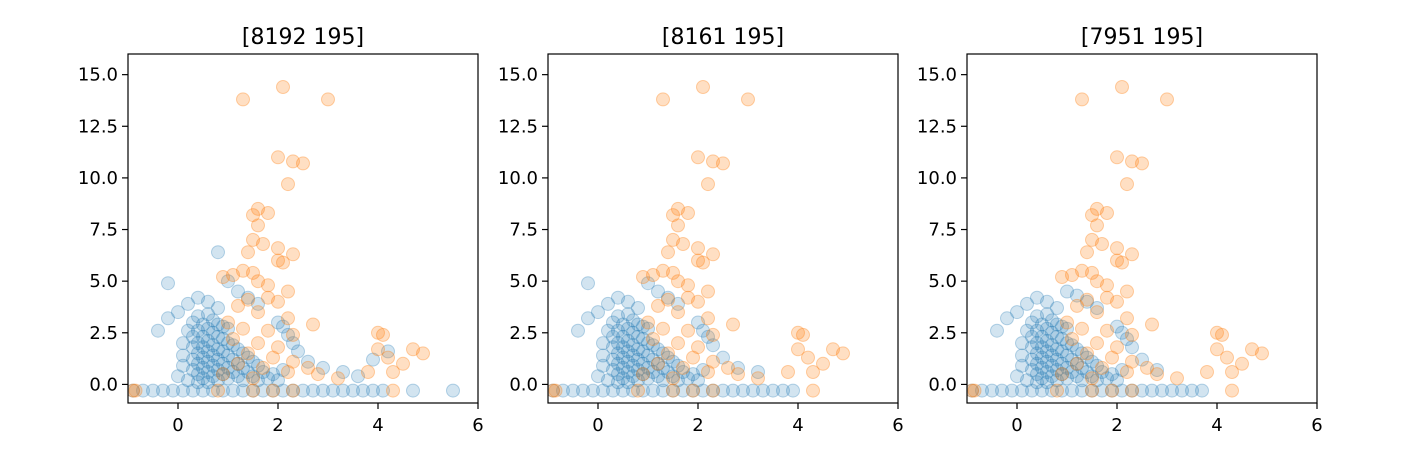 Image resolution: width=1412 pixels, height=470 pixels. Describe the element at coordinates (1316, 425) in the screenshot. I see `x-tick-label: 6` at that location.